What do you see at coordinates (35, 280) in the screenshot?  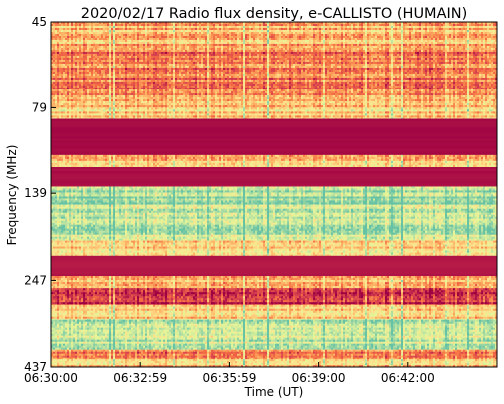 I see `y-tick-label: 247` at bounding box center [35, 280].